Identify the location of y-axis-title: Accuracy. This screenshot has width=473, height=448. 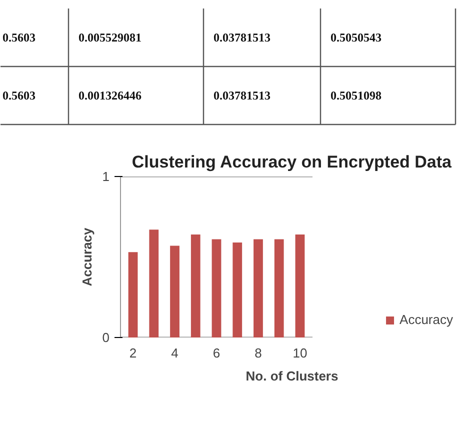
(86, 256).